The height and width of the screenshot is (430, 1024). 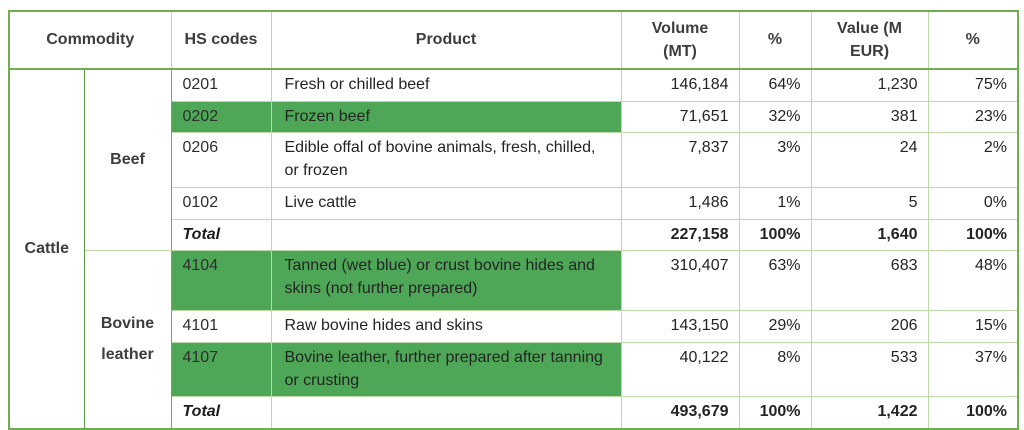 I want to click on volume-cell: 310,407, so click(x=680, y=281).